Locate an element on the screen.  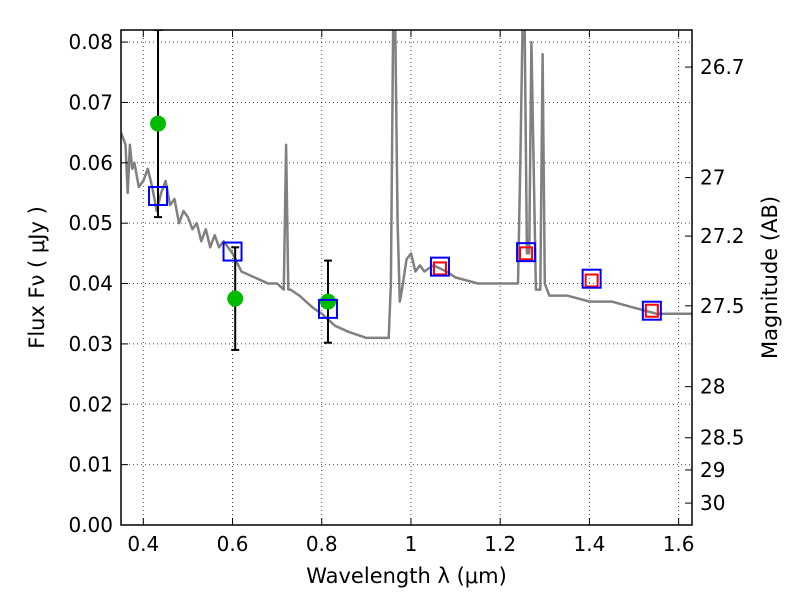
right-tick-label: 27.2 is located at coordinates (722, 236).